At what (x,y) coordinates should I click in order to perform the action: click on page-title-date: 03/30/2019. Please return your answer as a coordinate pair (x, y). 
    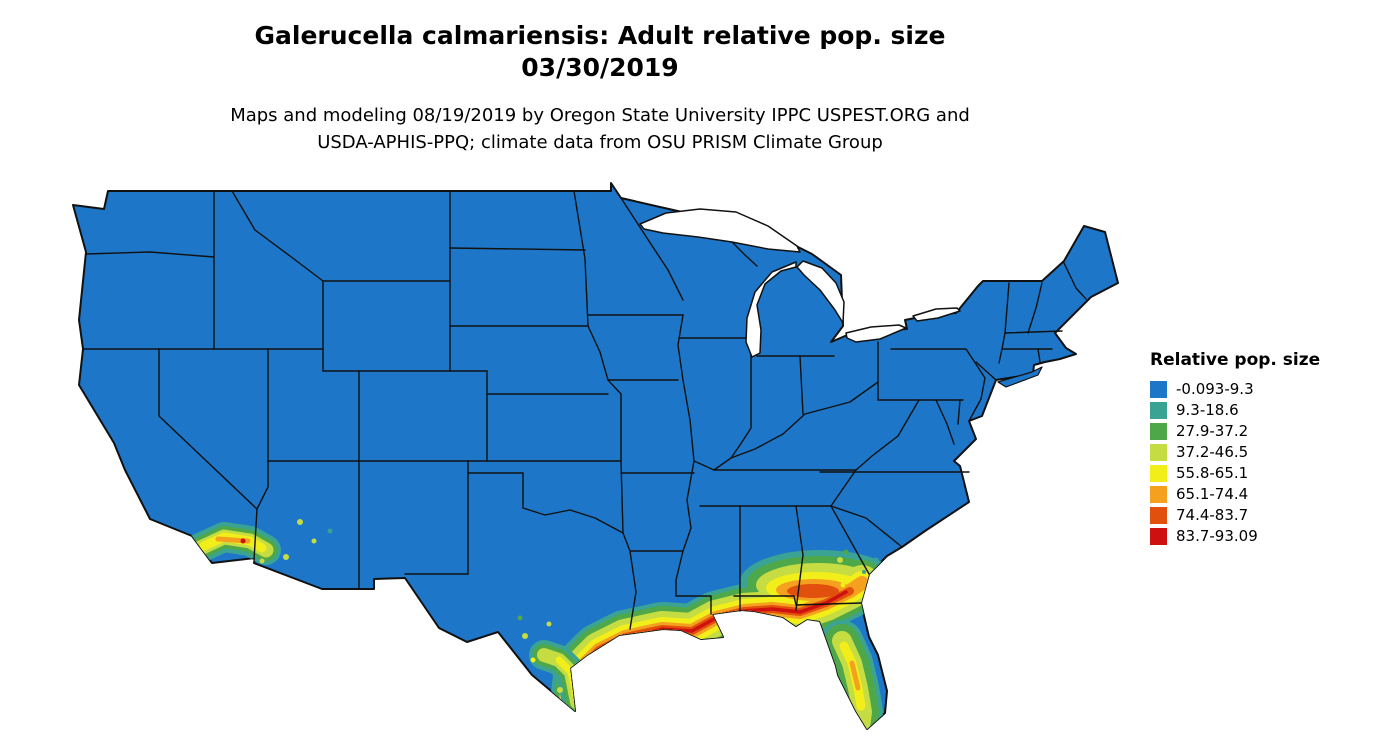
    Looking at the image, I should click on (600, 67).